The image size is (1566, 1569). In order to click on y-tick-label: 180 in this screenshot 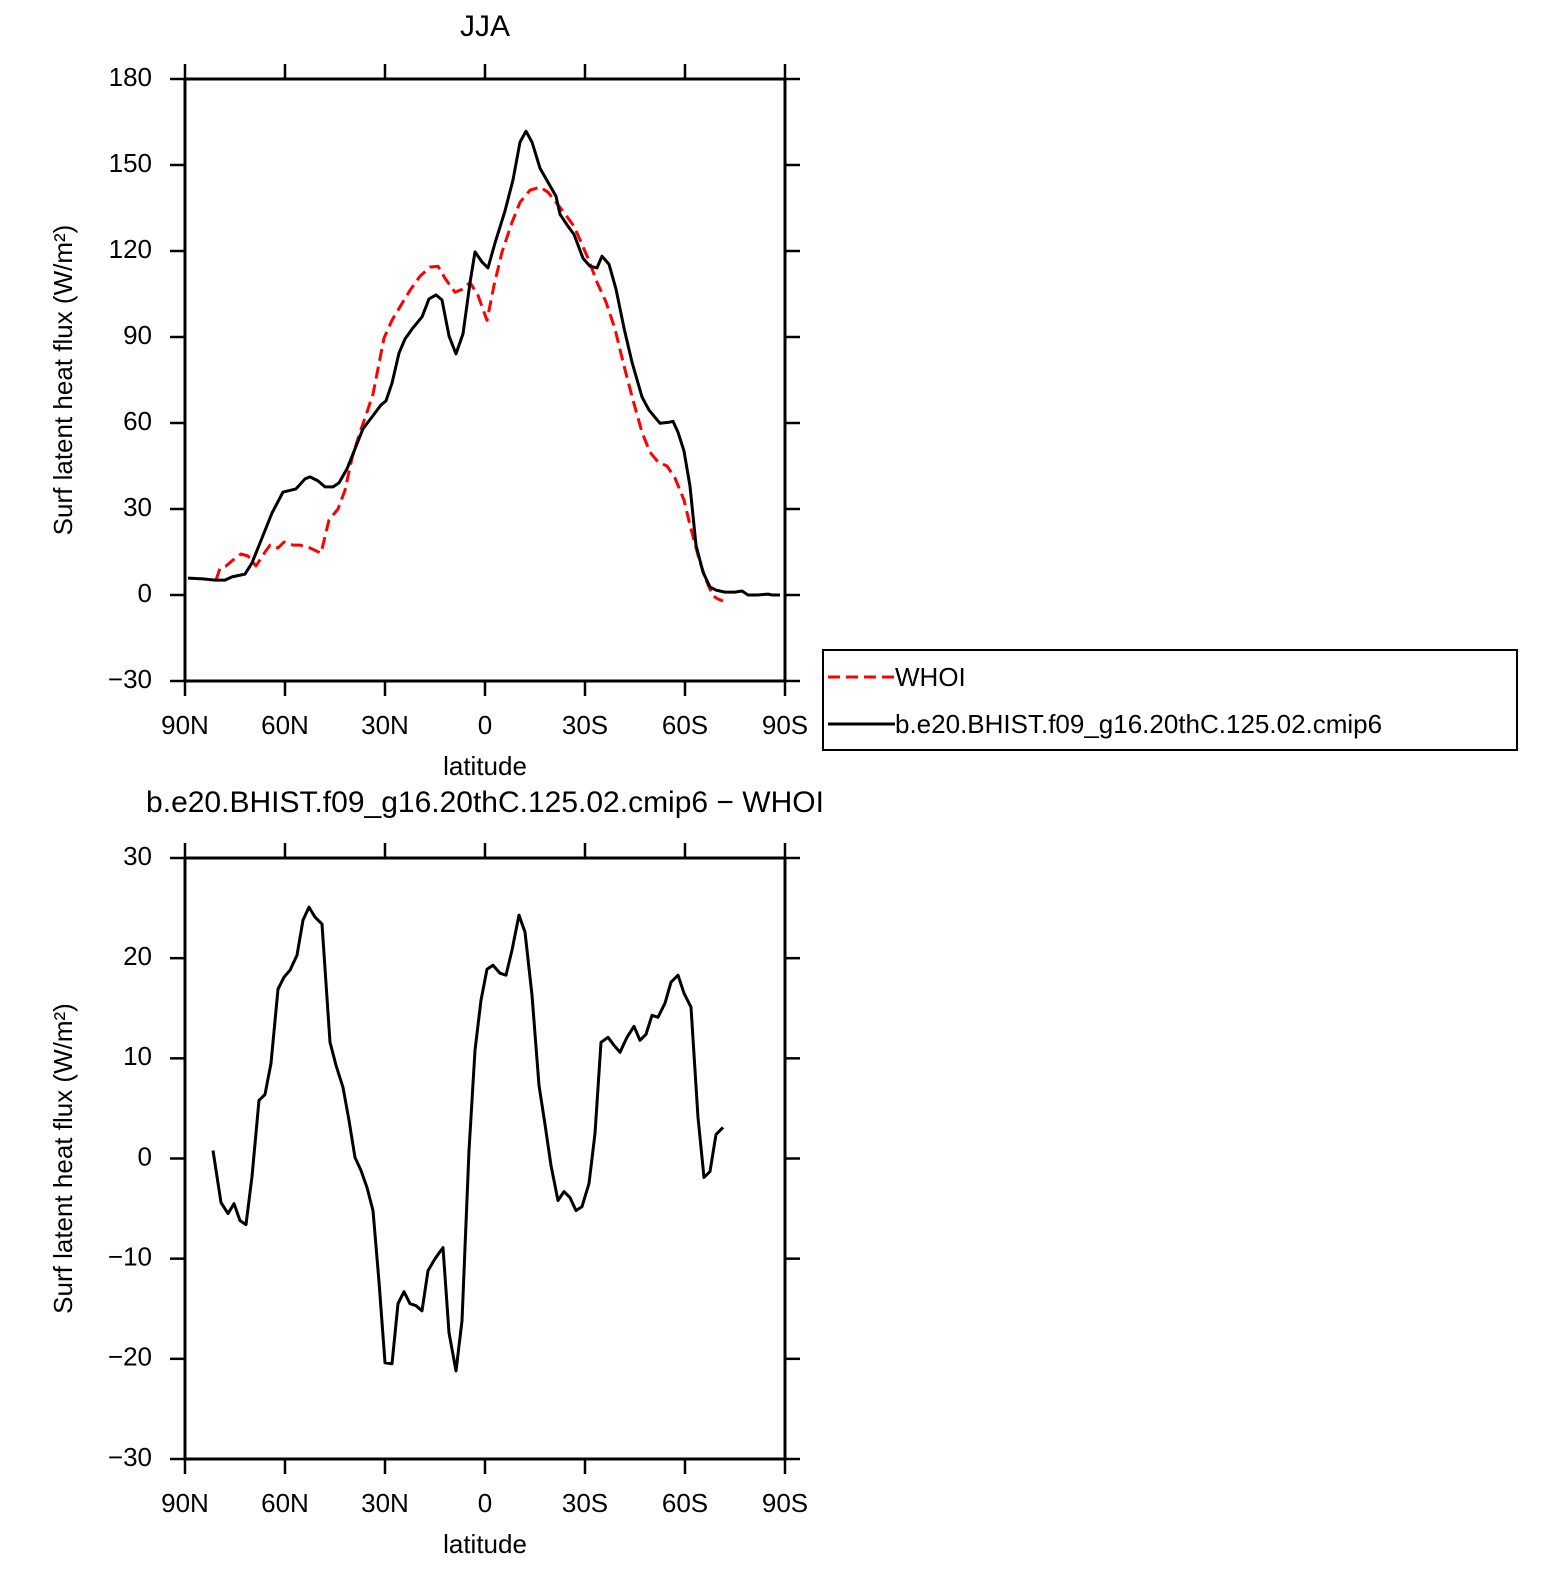, I will do `click(130, 77)`.